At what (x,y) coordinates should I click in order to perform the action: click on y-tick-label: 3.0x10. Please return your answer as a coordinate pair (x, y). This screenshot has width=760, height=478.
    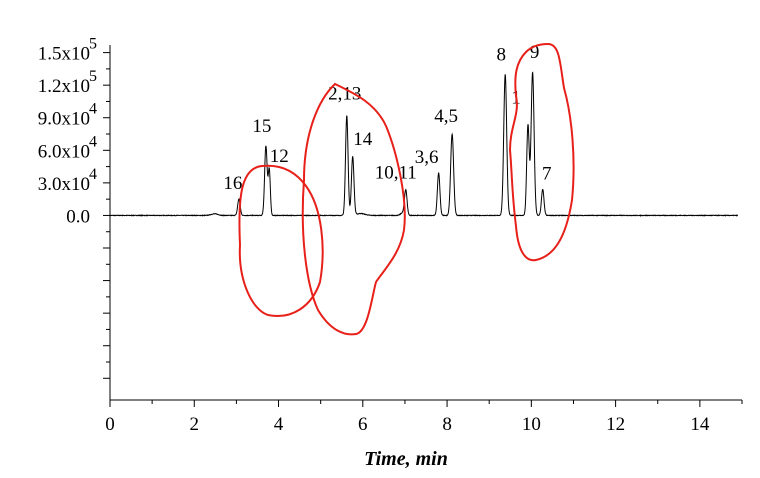
    Looking at the image, I should click on (64, 184).